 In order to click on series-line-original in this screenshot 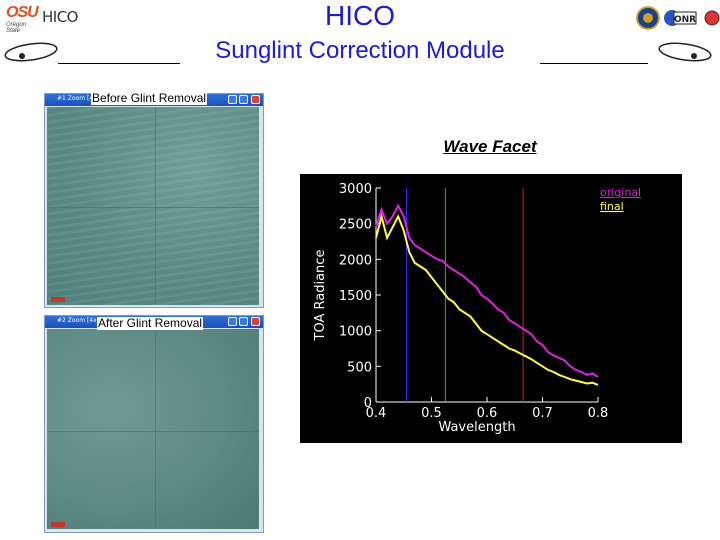, I will do `click(487, 290)`.